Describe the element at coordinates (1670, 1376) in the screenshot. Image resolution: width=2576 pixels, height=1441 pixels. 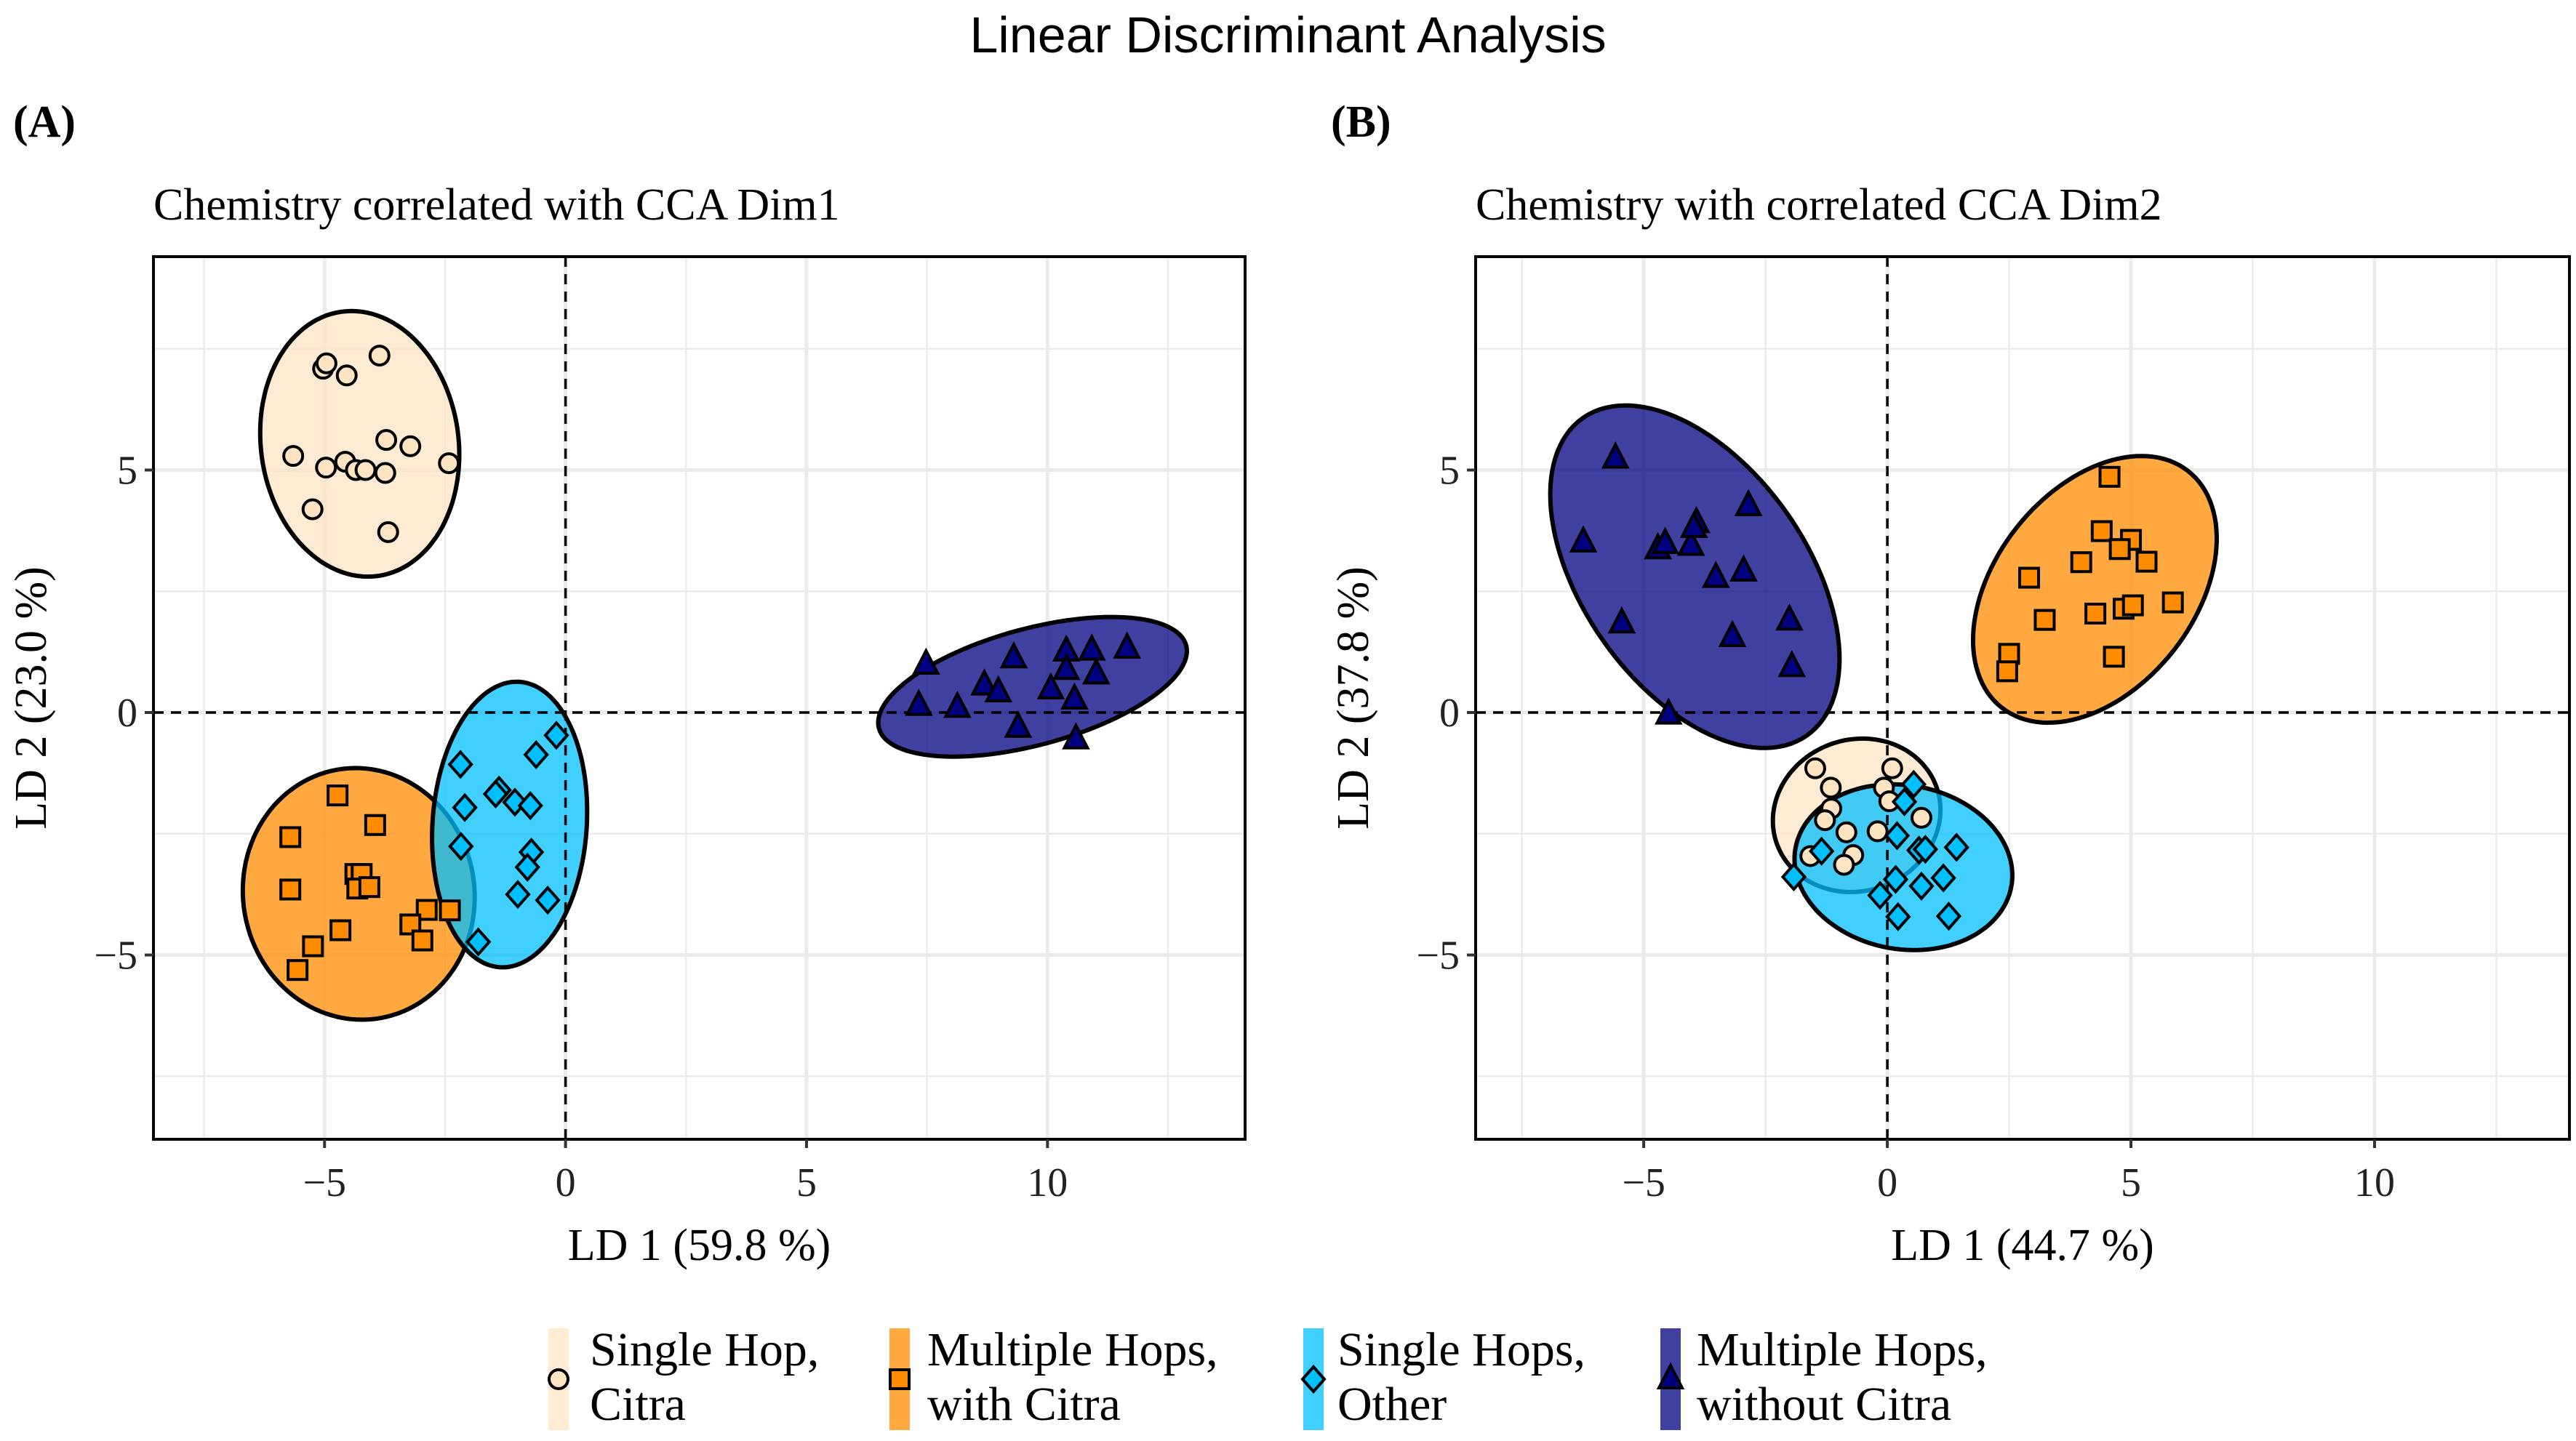
I see `legend-marker-triangle-icon` at that location.